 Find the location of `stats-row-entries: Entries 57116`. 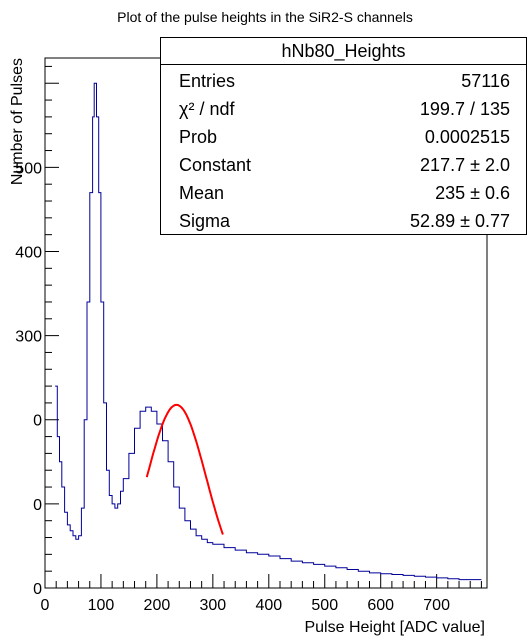

stats-row-entries: Entries 57116 is located at coordinates (343, 81).